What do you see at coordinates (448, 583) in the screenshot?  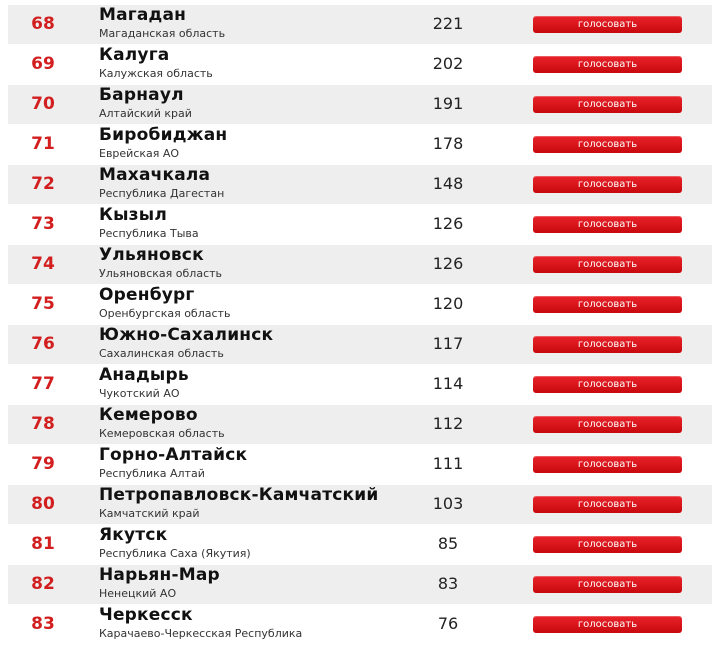 I see `vote-count: 83` at bounding box center [448, 583].